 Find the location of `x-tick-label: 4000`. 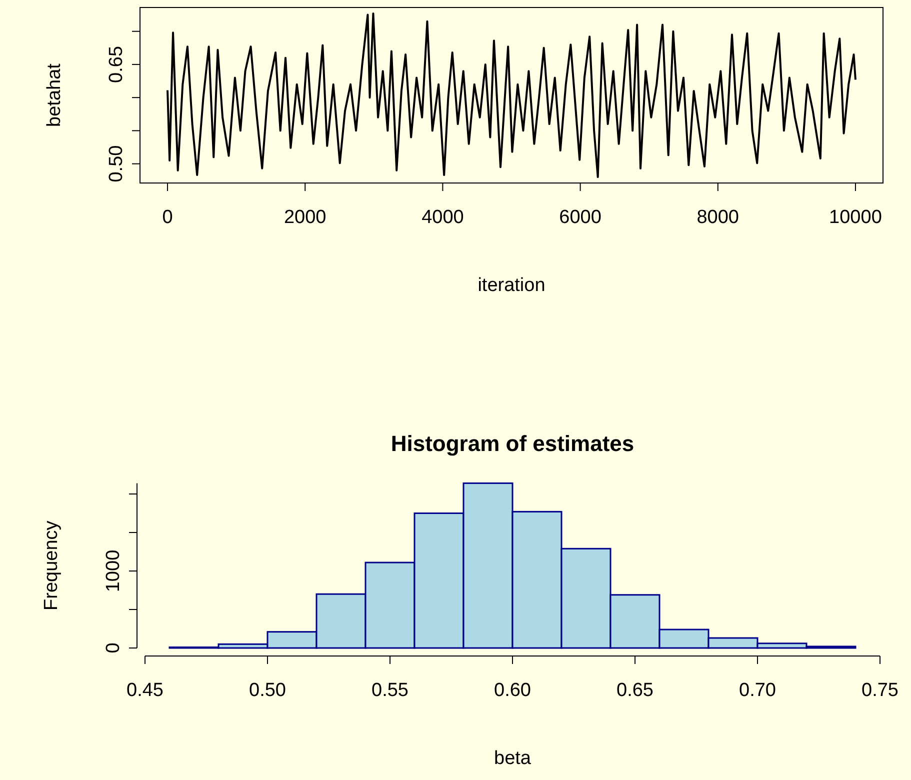

x-tick-label: 4000 is located at coordinates (443, 217).